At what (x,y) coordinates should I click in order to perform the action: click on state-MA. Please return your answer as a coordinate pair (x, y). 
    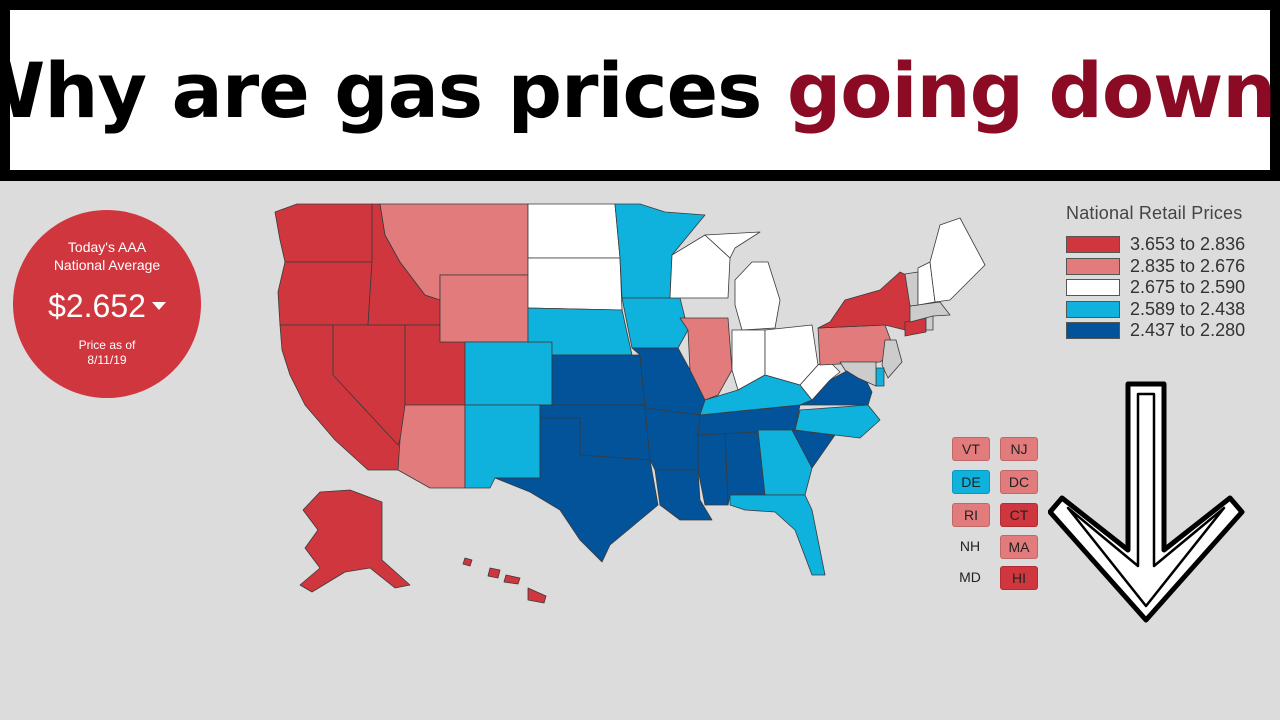
    Looking at the image, I should click on (930, 312).